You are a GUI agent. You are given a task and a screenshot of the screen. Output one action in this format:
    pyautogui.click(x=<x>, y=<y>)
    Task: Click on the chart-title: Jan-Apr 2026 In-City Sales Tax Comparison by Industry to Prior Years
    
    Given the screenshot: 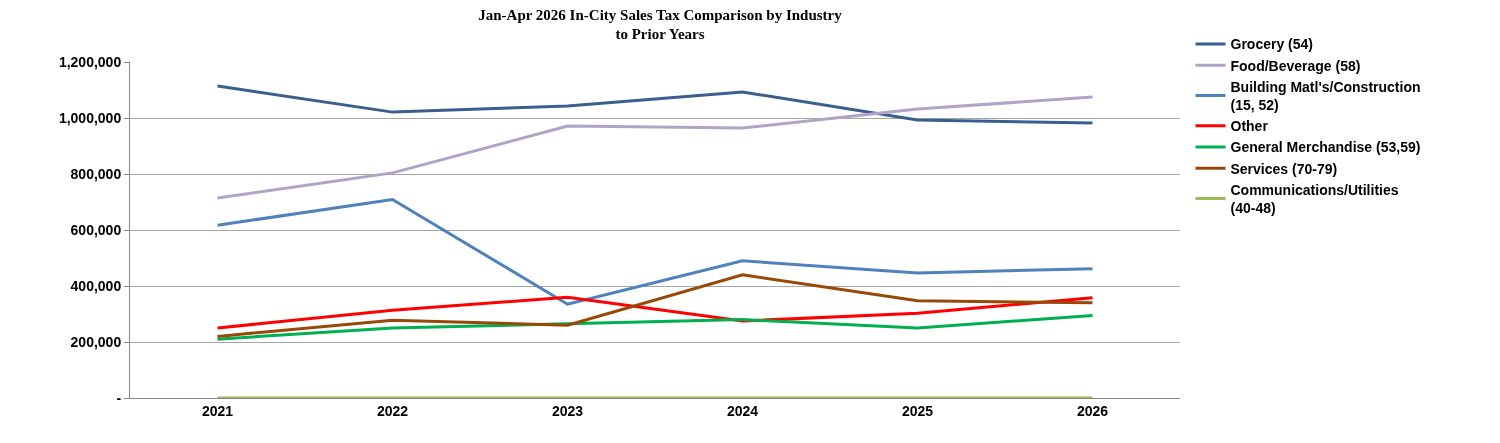 What is the action you would take?
    pyautogui.click(x=660, y=24)
    